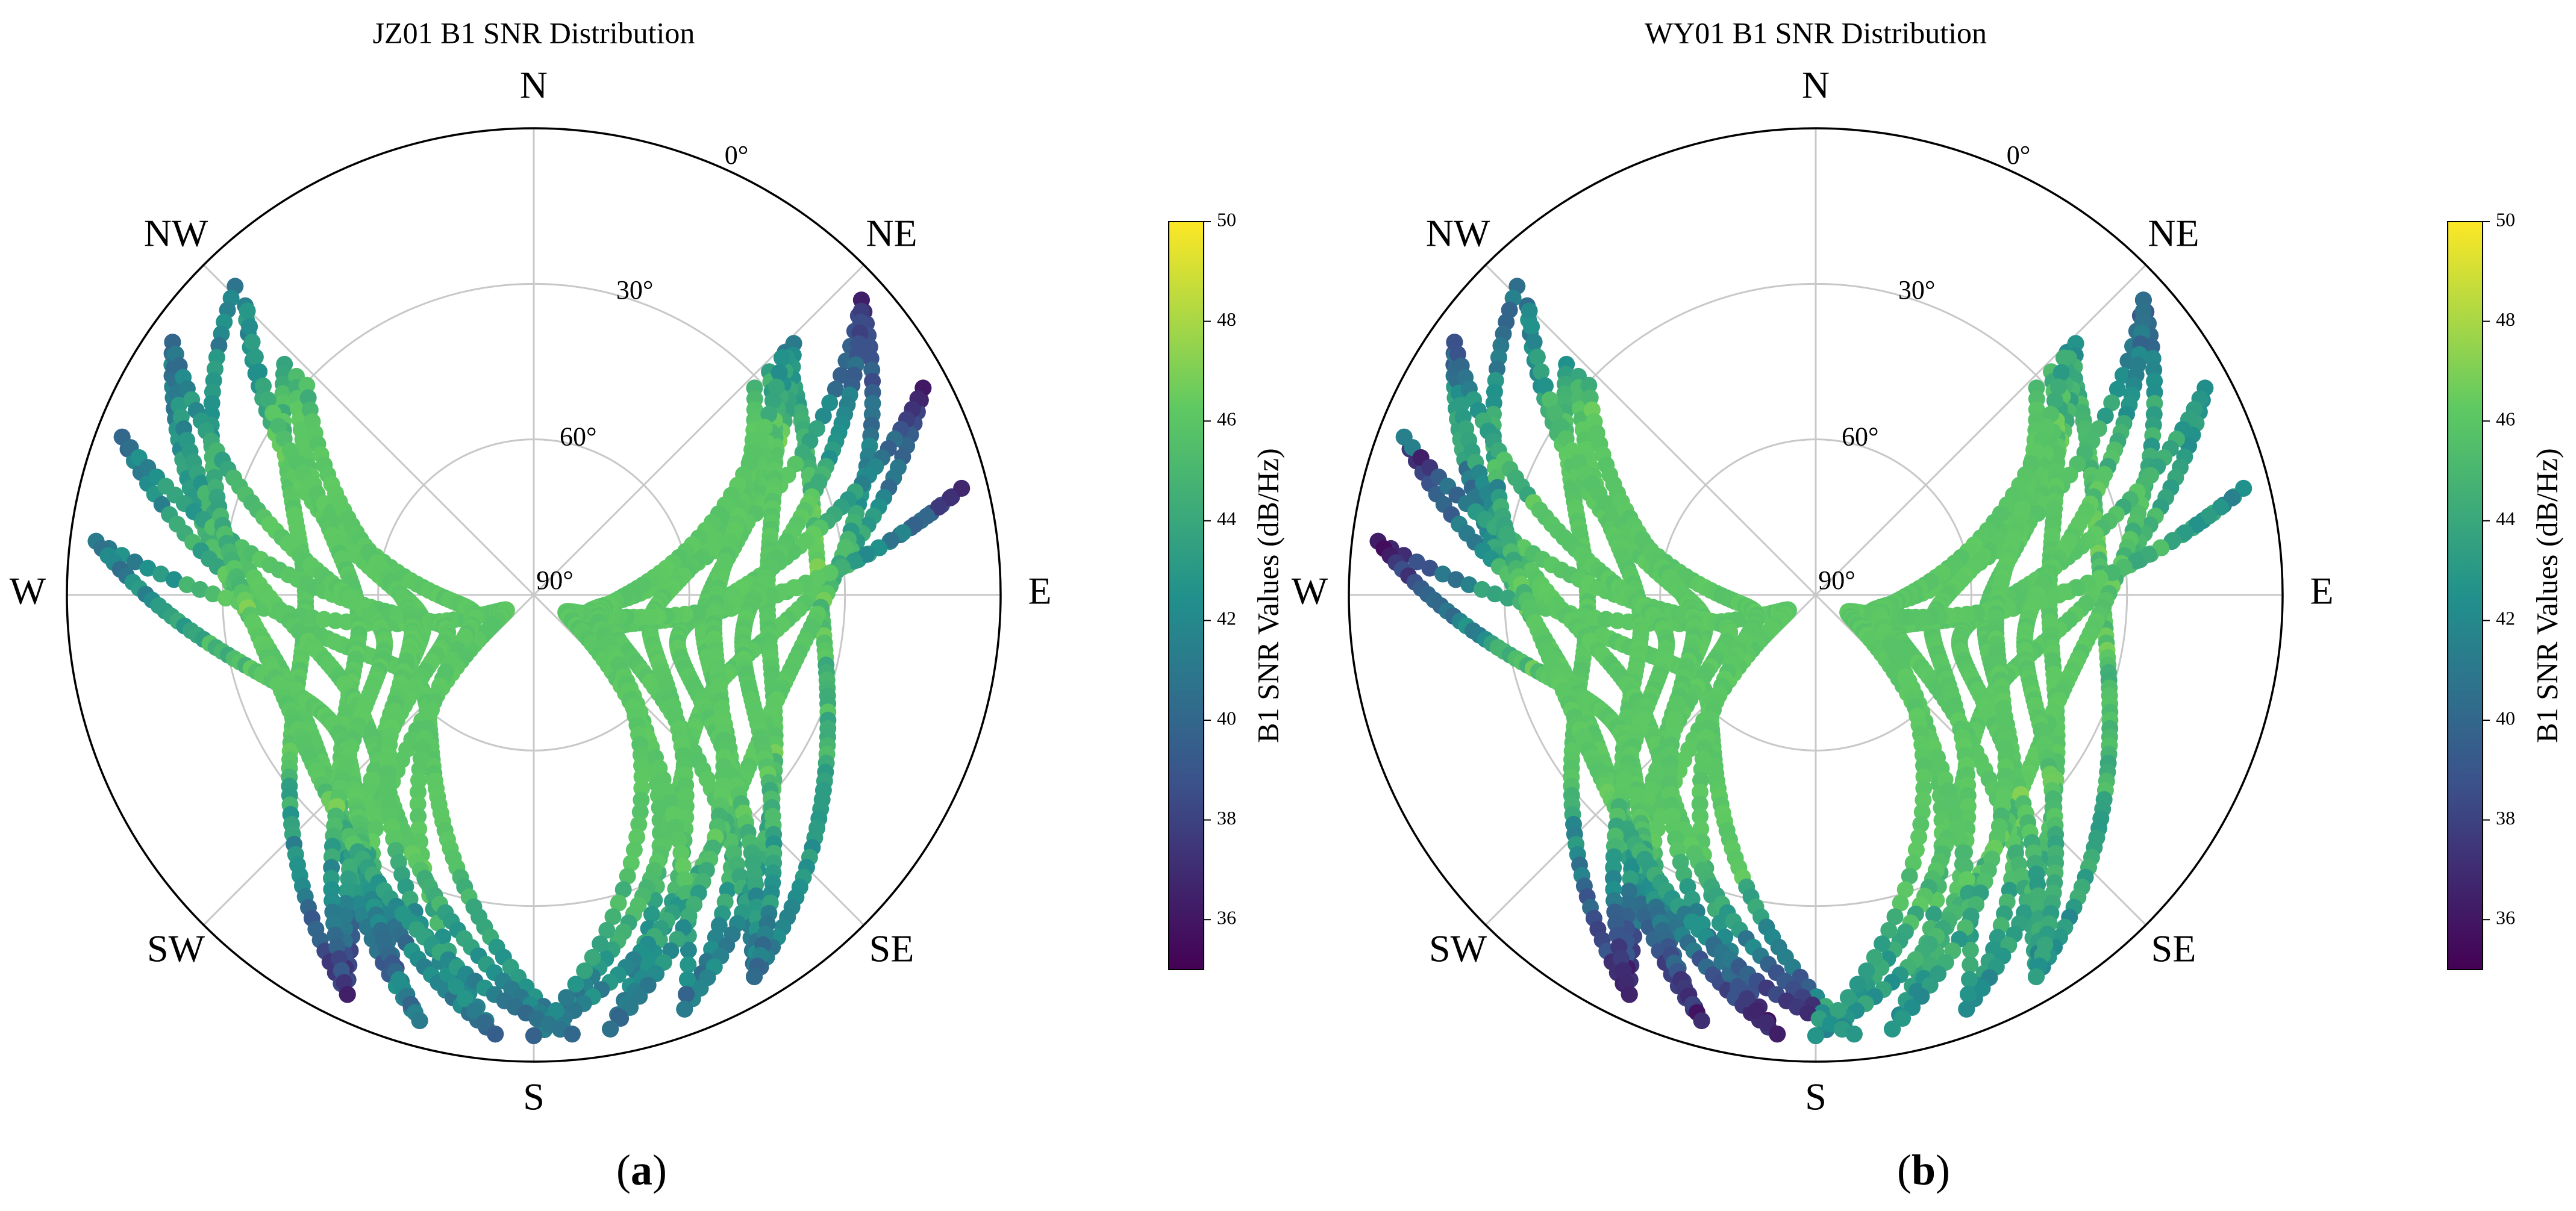 The image size is (2576, 1211). I want to click on direction-label-ne: NE, so click(2174, 233).